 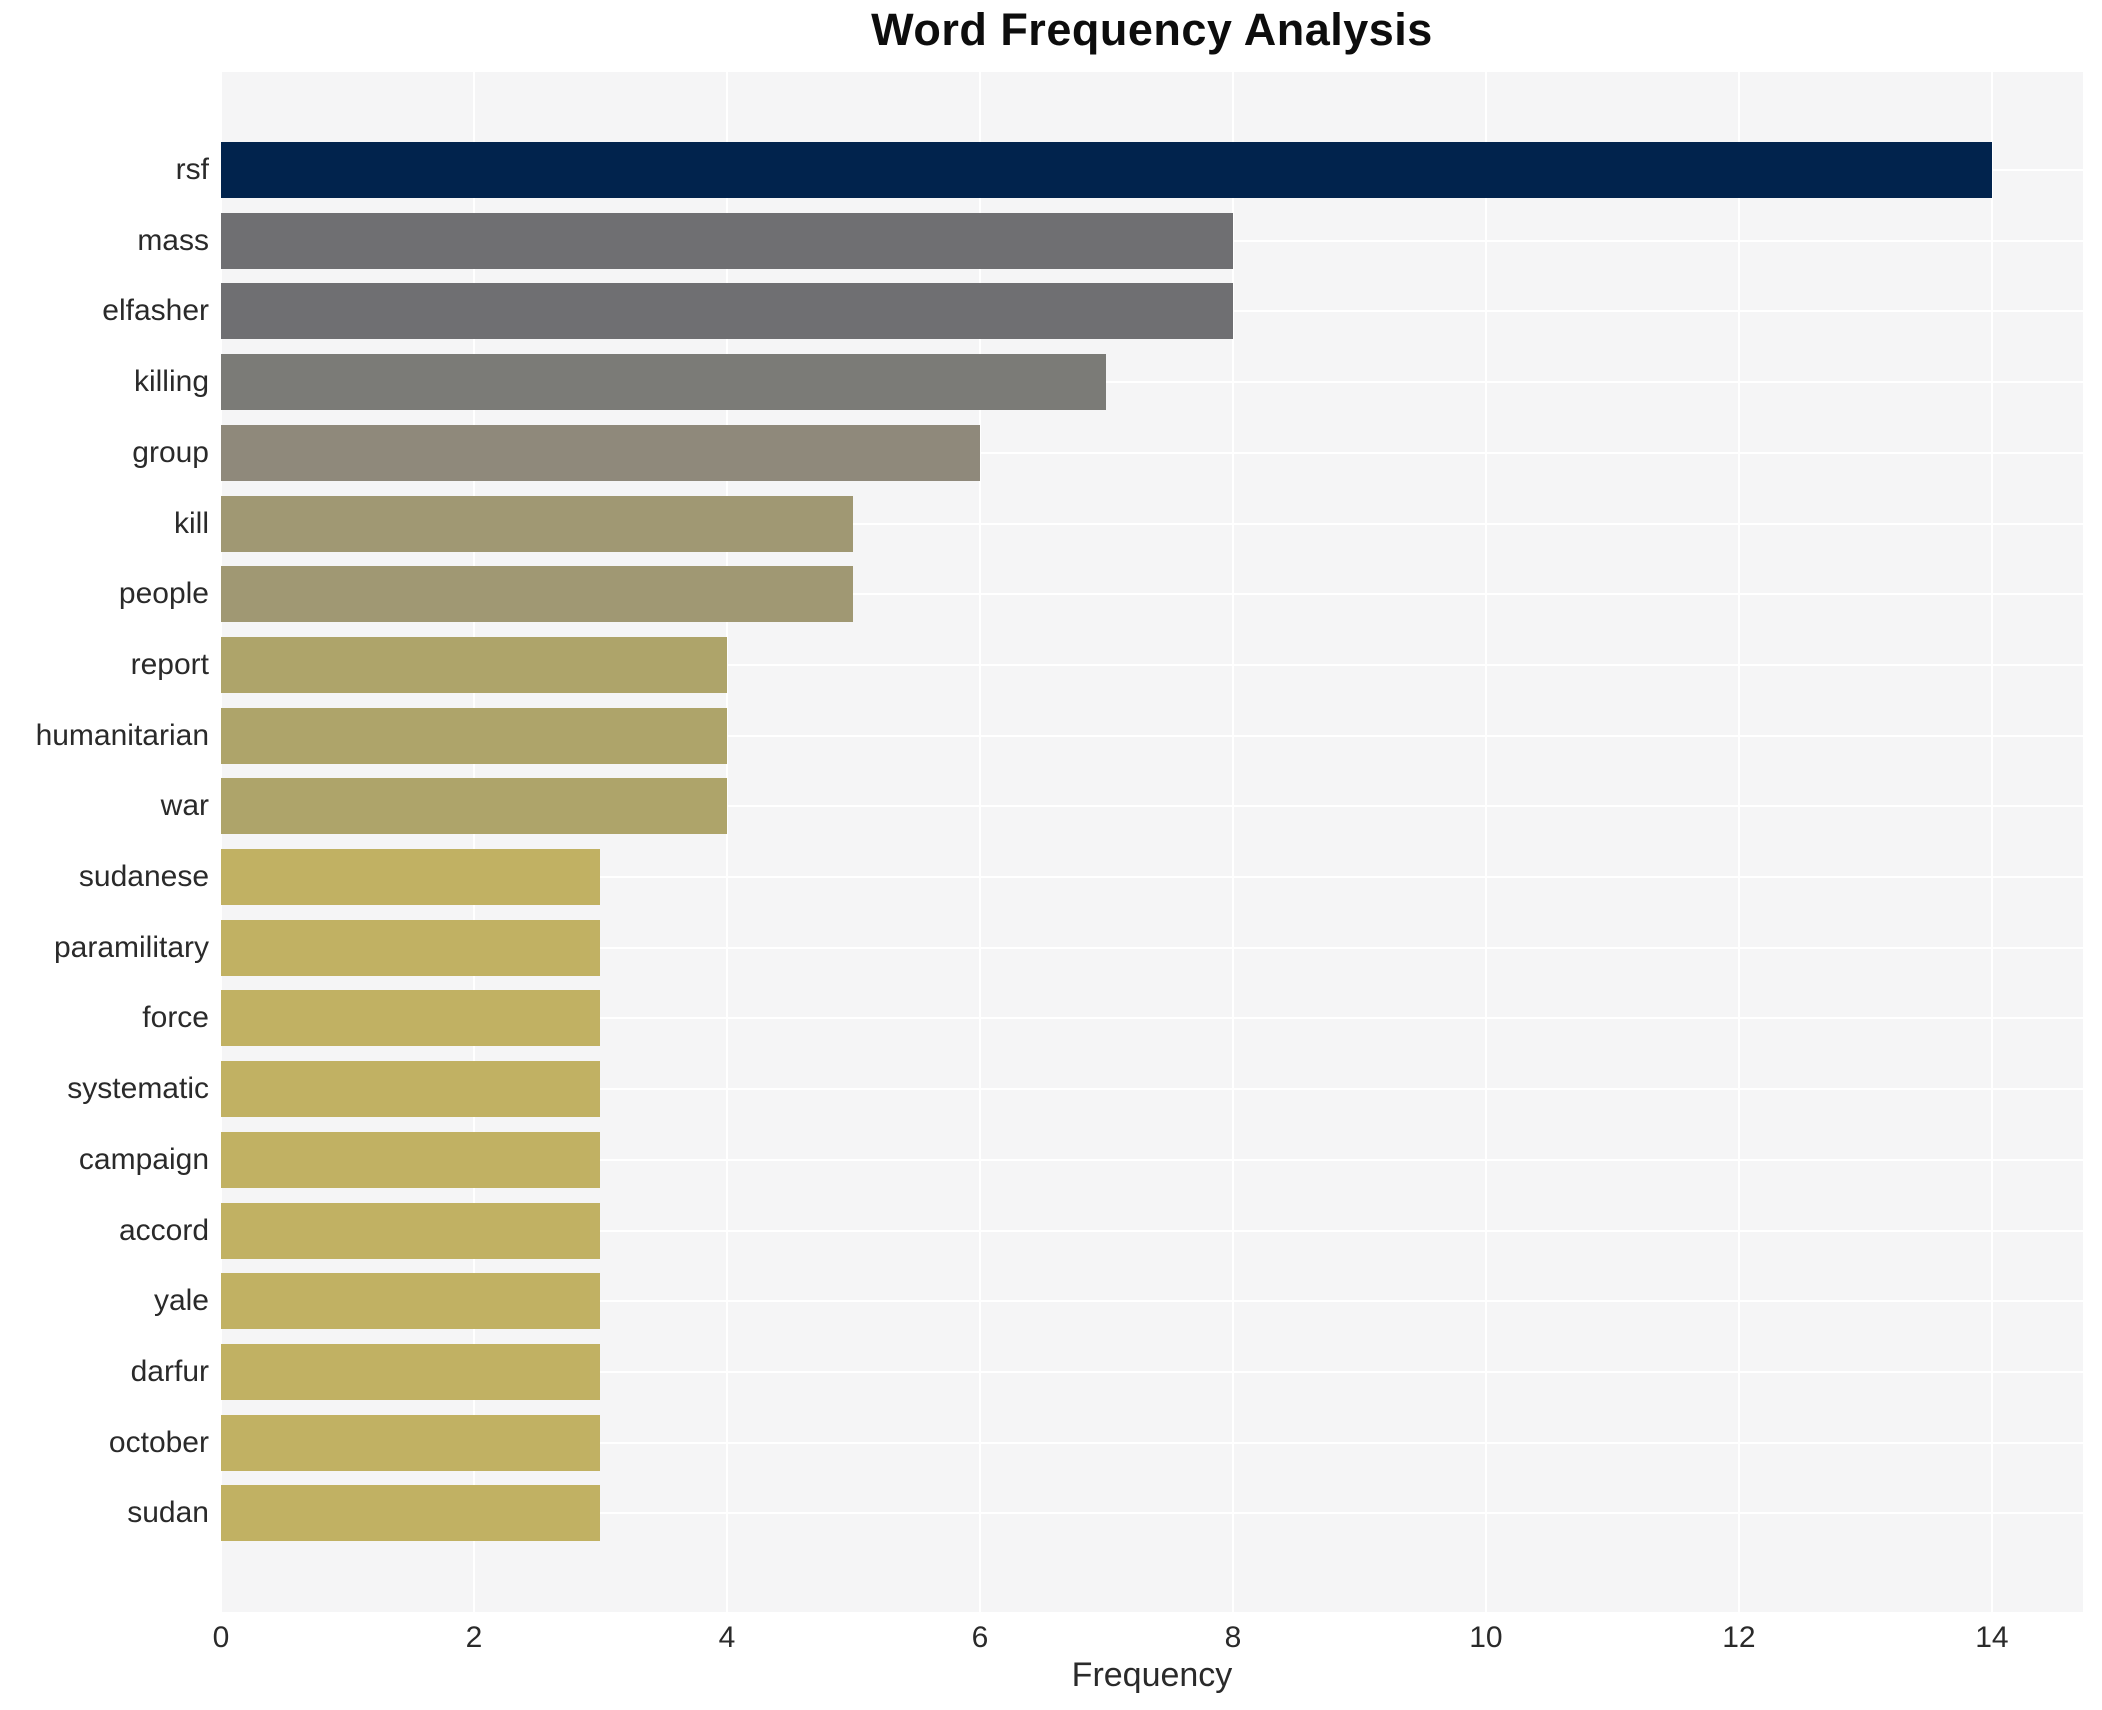 I want to click on bar-war, so click(x=474, y=806).